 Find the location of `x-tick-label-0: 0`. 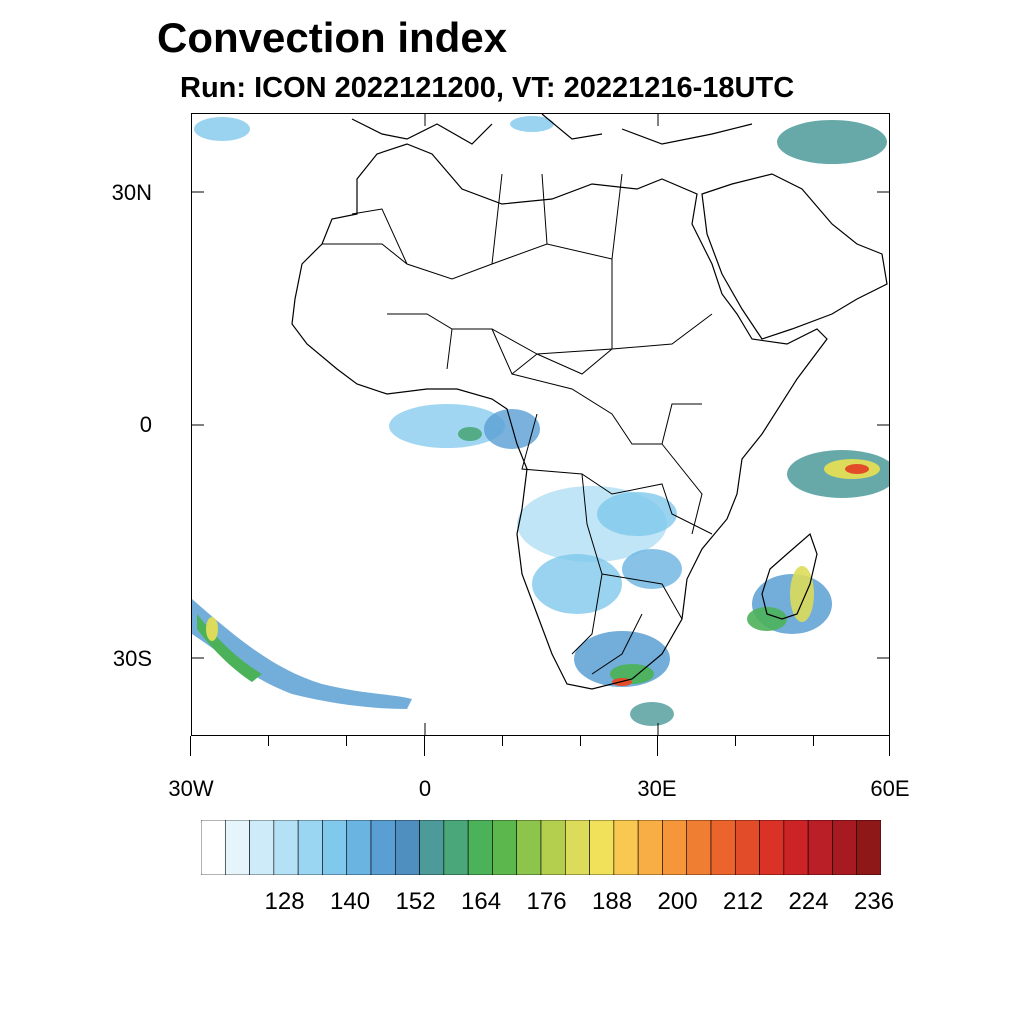

x-tick-label-0: 0 is located at coordinates (425, 788).